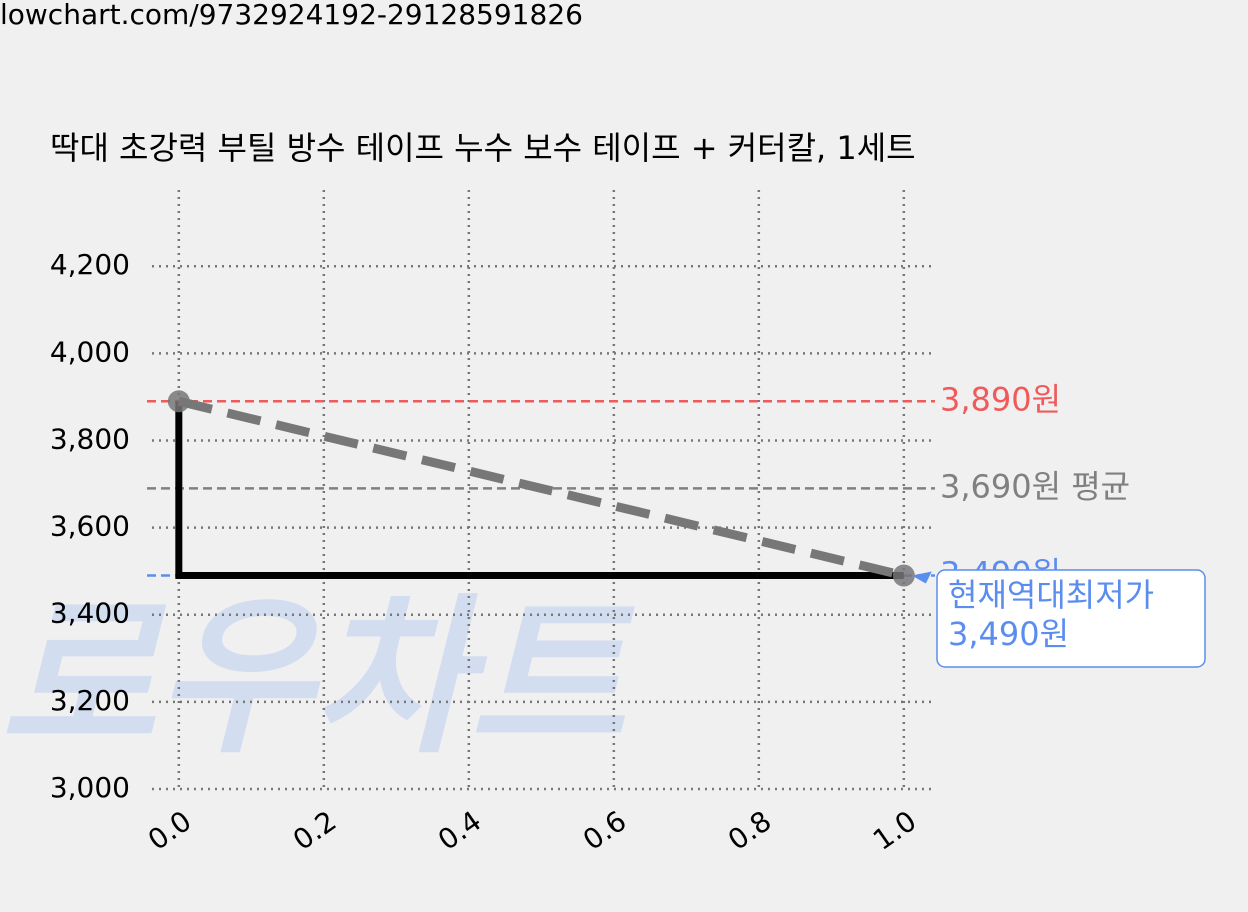 The height and width of the screenshot is (912, 1248). Describe the element at coordinates (317, 678) in the screenshot. I see `watermark: 로우차트` at that location.